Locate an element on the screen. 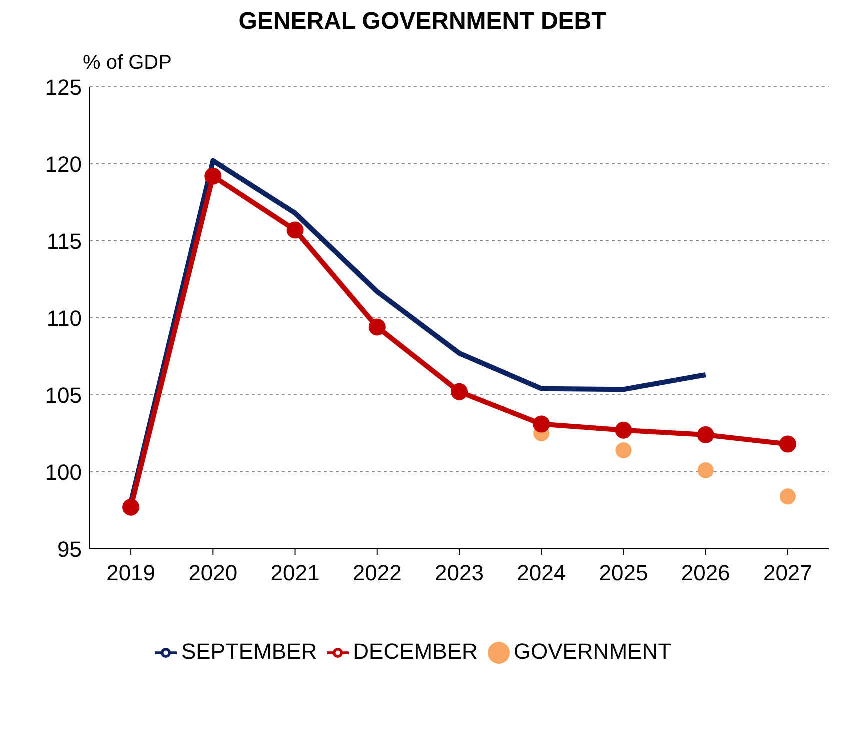 This screenshot has height=737, width=845. y-tick-label: 120 is located at coordinates (63, 164).